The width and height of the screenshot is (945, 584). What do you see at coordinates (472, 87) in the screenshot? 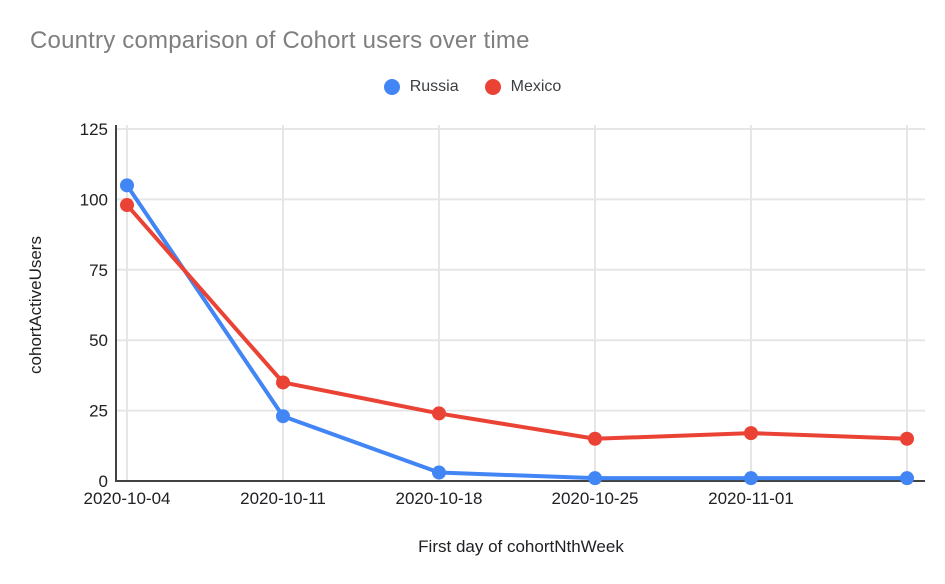
I see `legend: Russia Mexico` at bounding box center [472, 87].